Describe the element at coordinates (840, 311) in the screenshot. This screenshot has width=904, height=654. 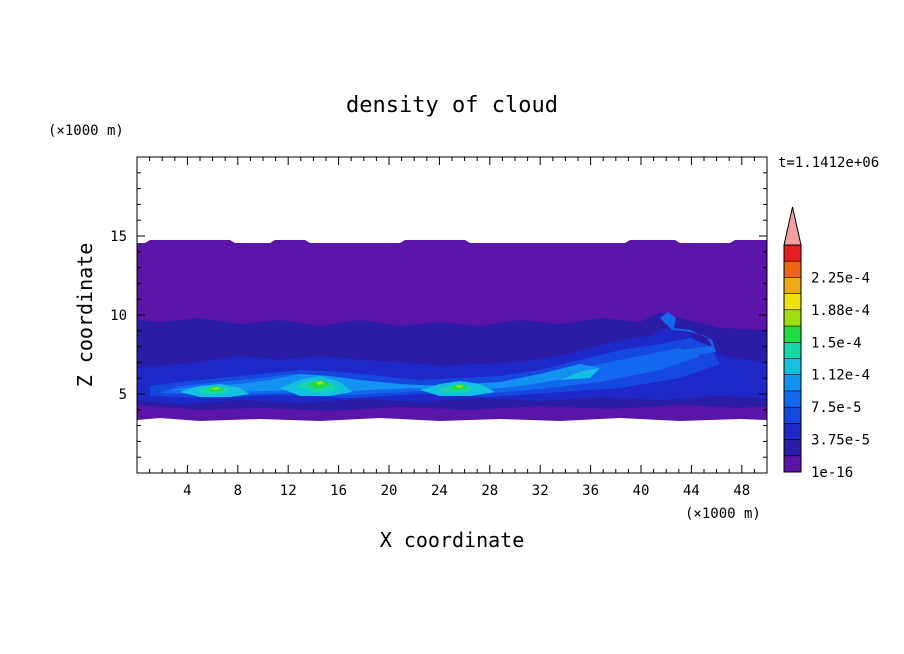
I see `colorbar-label: 1.88e-4` at that location.